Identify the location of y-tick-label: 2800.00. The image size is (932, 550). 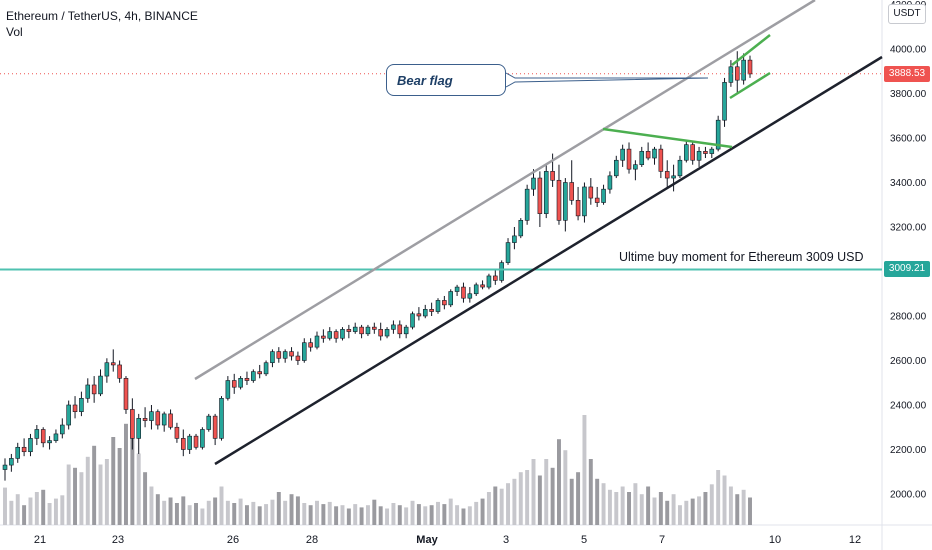
(908, 317).